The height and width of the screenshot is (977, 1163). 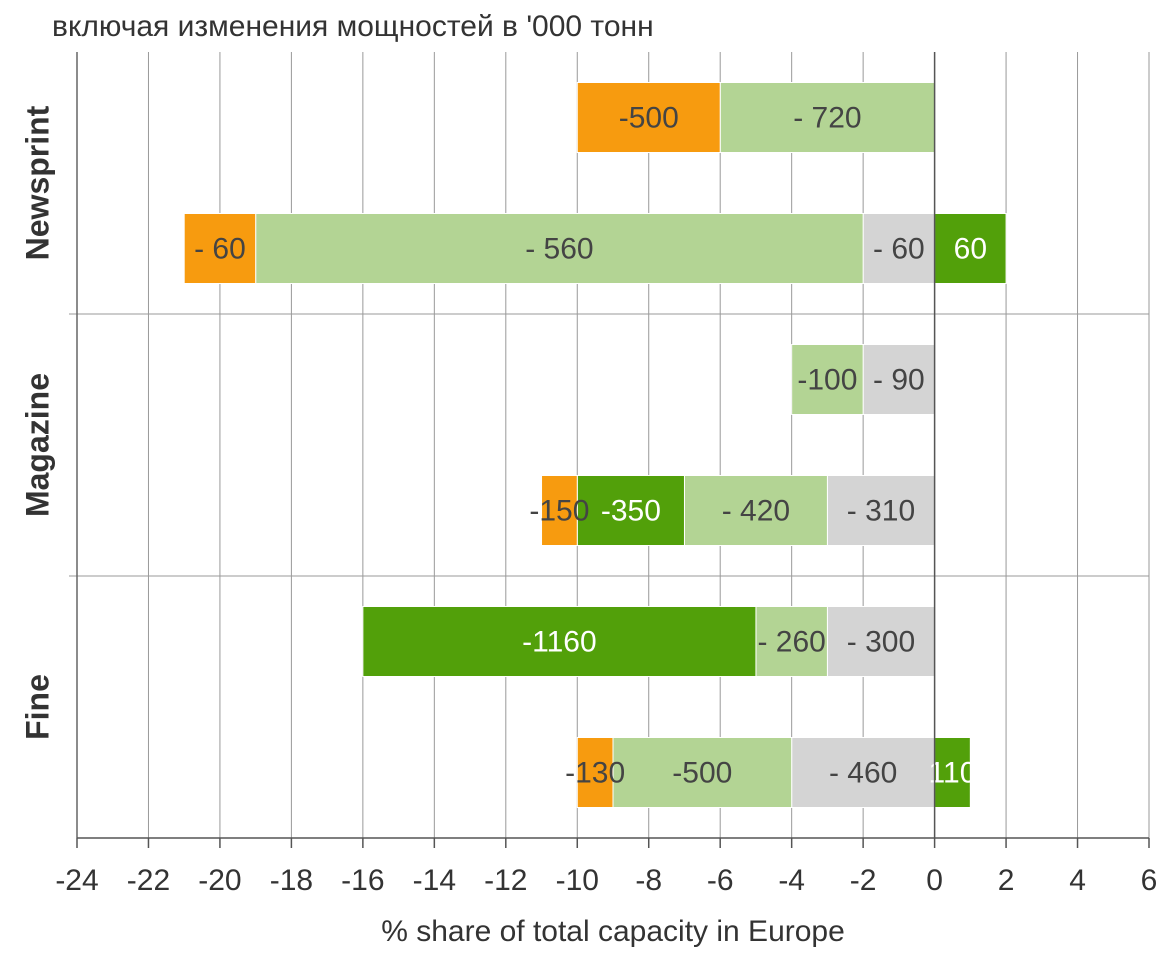 What do you see at coordinates (362, 880) in the screenshot?
I see `x-tick-label: -16` at bounding box center [362, 880].